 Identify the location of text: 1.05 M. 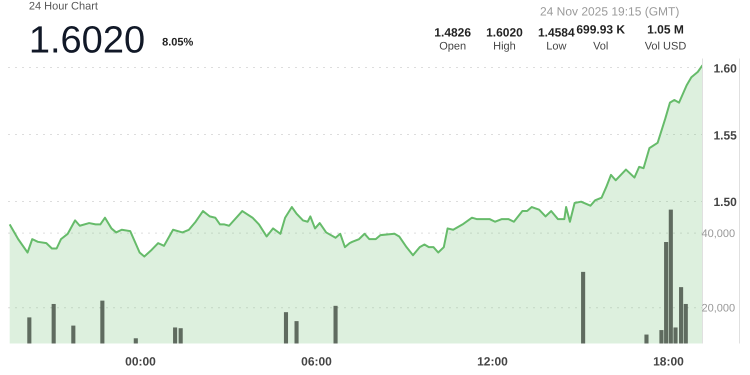
(665, 29).